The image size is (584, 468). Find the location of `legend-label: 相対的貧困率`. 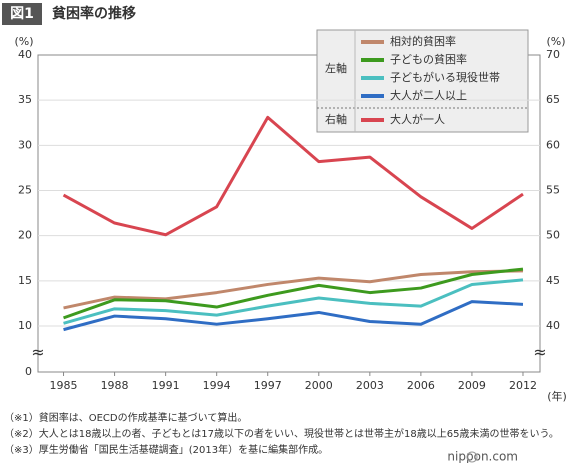

legend-label: 相対的貧困率 is located at coordinates (423, 41).